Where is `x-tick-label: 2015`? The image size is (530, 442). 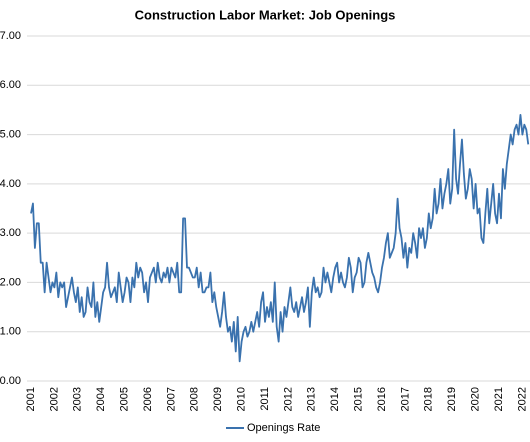
x-tick-label: 2015 is located at coordinates (359, 399).